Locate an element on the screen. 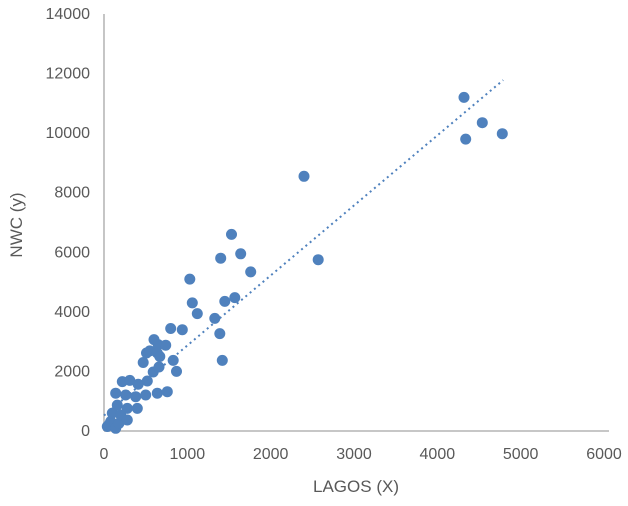 The width and height of the screenshot is (628, 506). x-tick-label: 6000 is located at coordinates (604, 454).